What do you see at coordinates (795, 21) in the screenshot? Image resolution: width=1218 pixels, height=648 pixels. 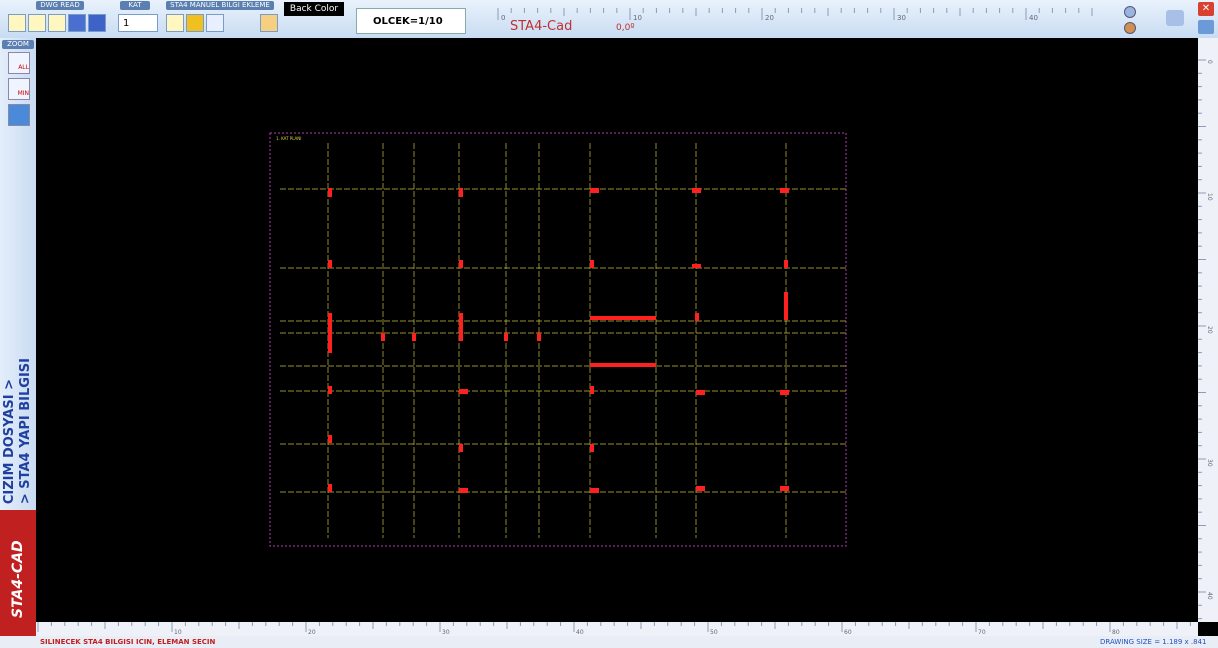 I see `top-ruler: STA4-Cad 0,0º 0 10 20 30 40` at bounding box center [795, 21].